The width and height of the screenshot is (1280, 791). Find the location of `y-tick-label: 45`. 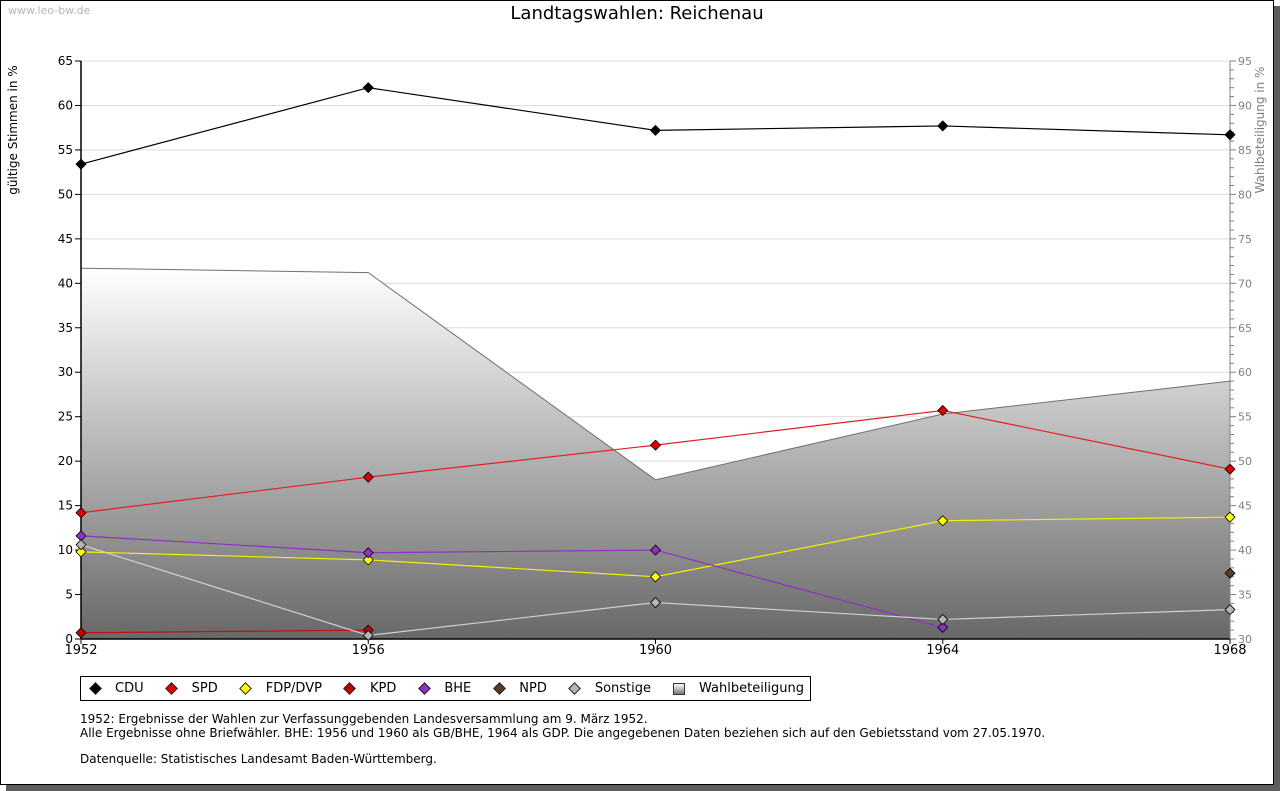

y-tick-label: 45 is located at coordinates (65, 239).